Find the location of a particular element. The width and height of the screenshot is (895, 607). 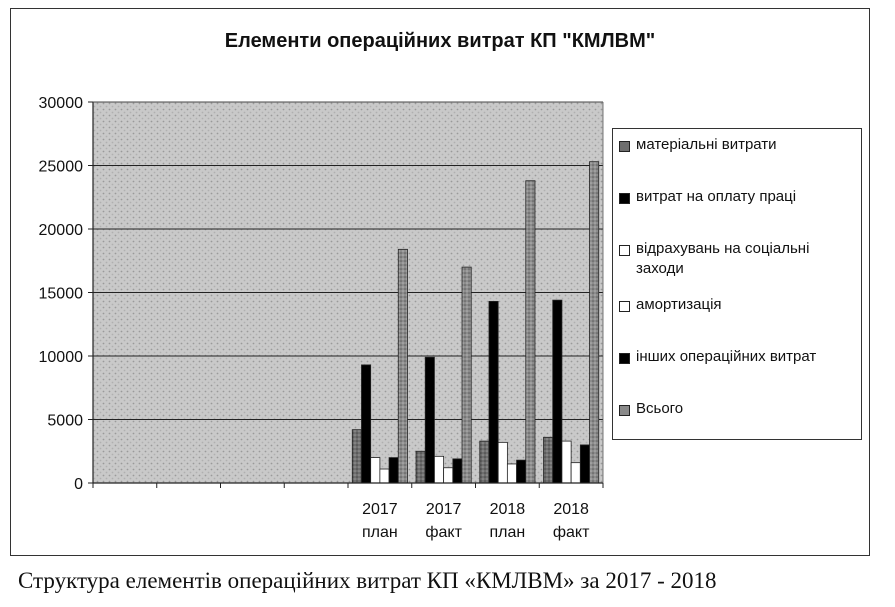

y-tick-label: 15000 is located at coordinates (61, 294).